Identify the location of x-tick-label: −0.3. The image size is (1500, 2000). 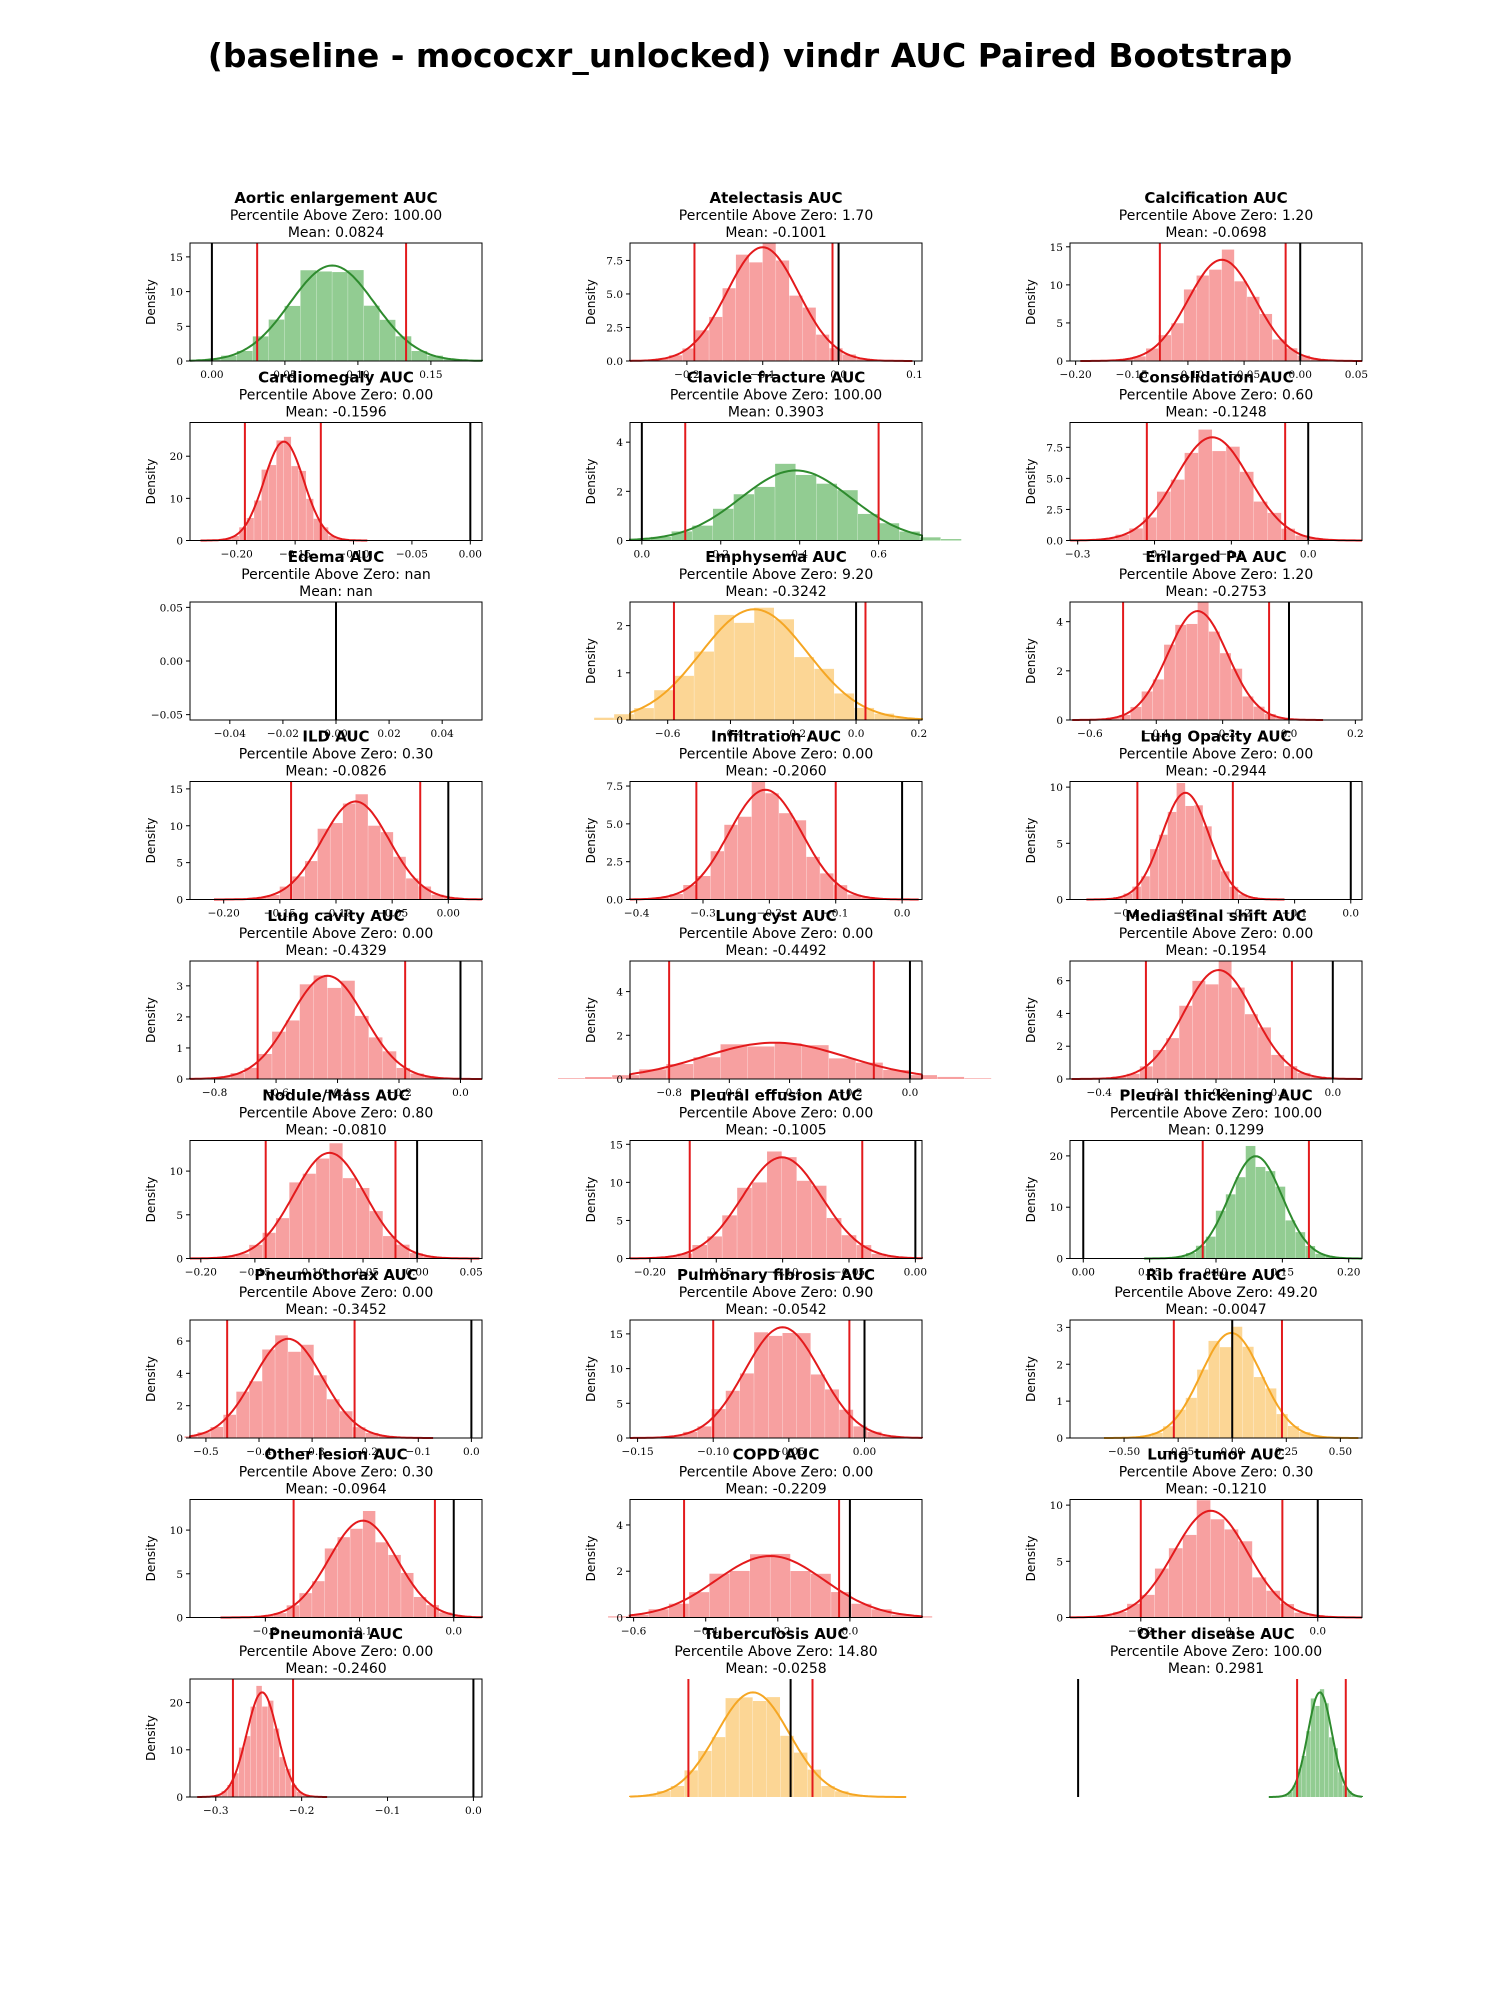
(1158, 1093).